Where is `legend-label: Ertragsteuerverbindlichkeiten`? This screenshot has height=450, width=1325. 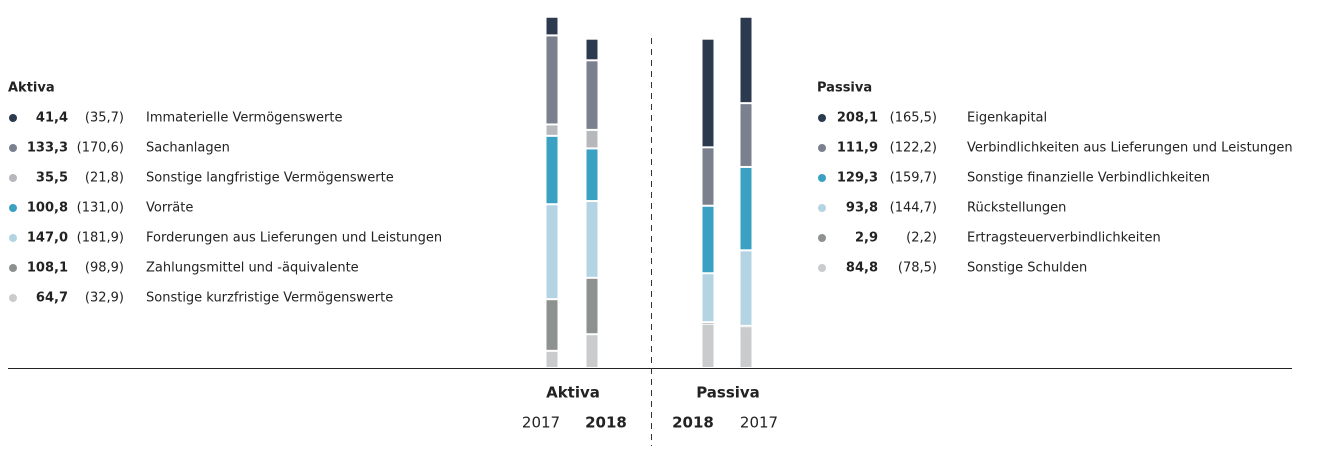 legend-label: Ertragsteuerverbindlichkeiten is located at coordinates (1064, 238).